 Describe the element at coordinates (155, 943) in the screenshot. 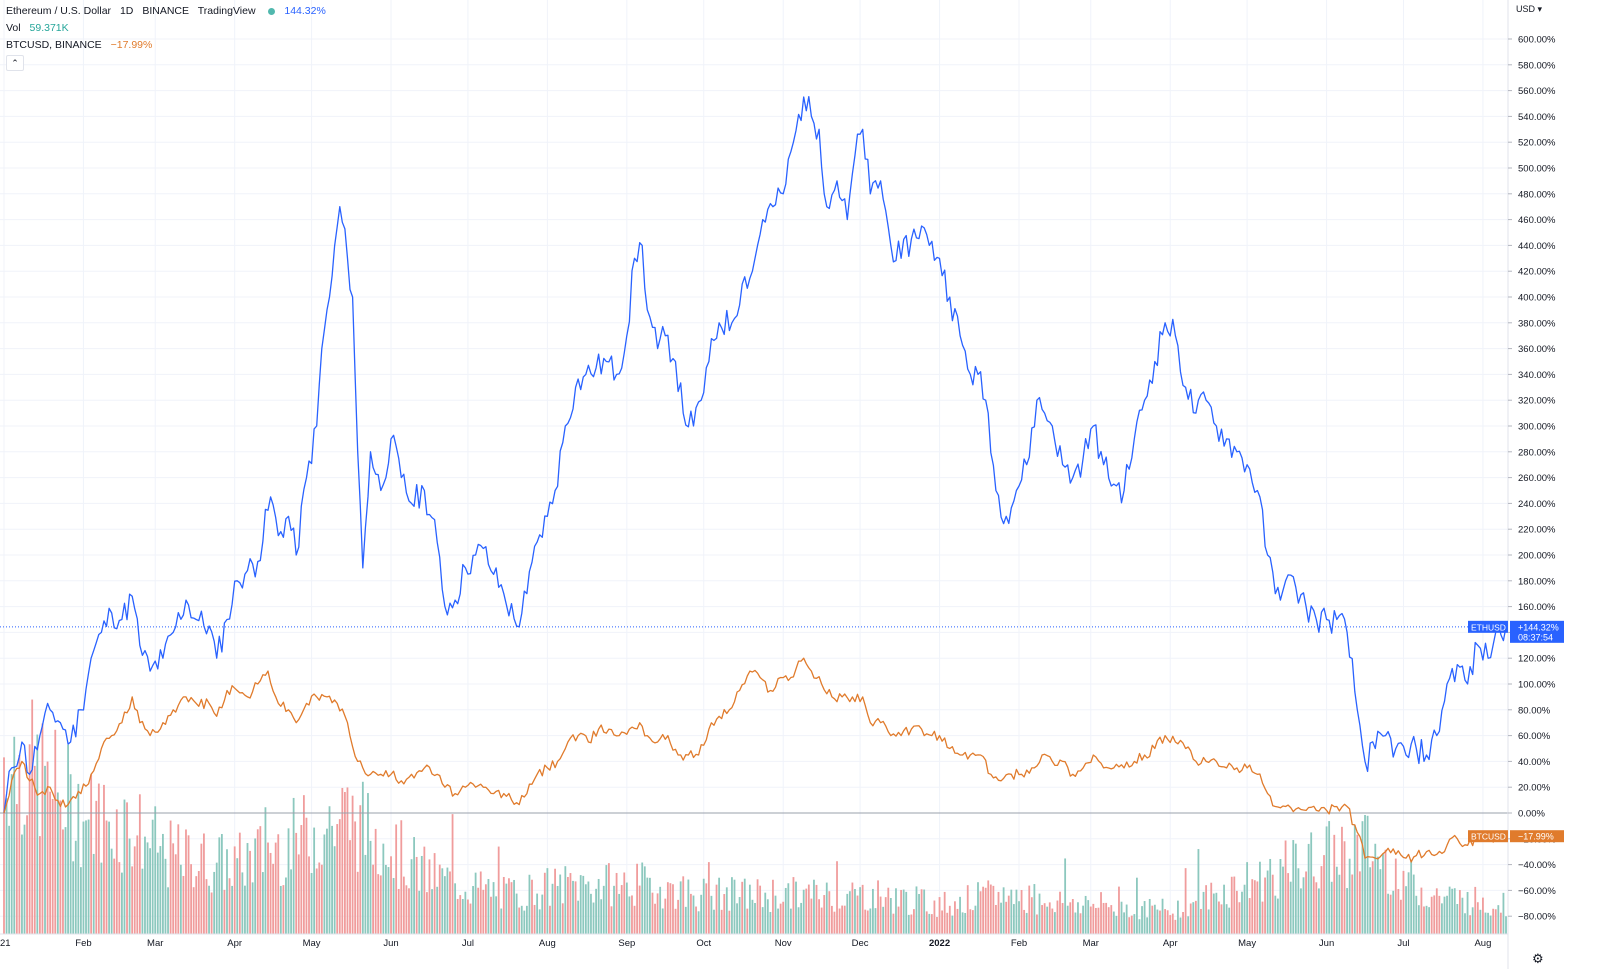

I see `time-tick-label: Mar` at that location.